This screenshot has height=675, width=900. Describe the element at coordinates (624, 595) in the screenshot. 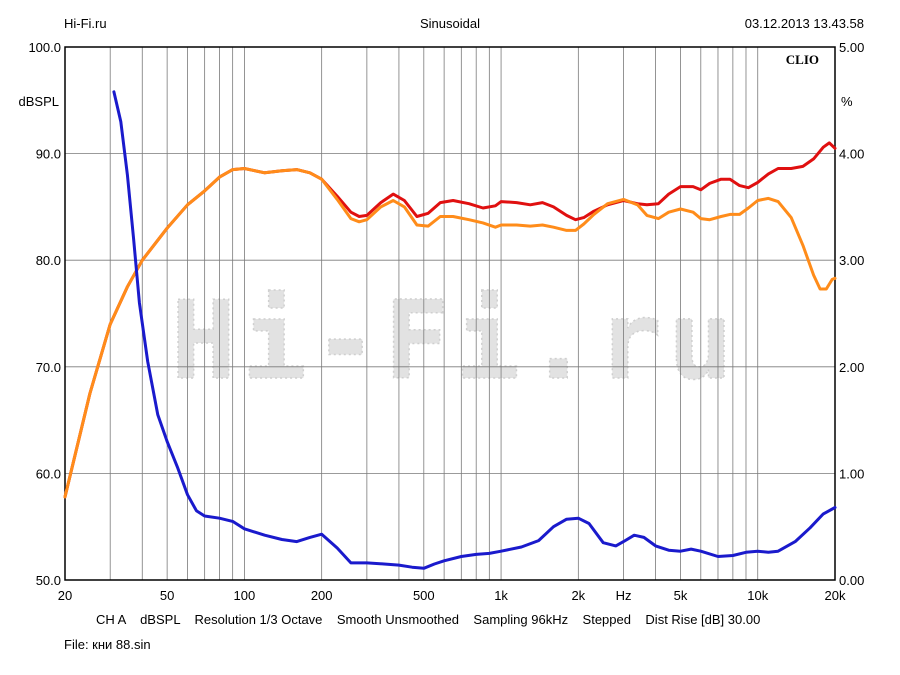

I see `x-tick-label: Hz` at that location.